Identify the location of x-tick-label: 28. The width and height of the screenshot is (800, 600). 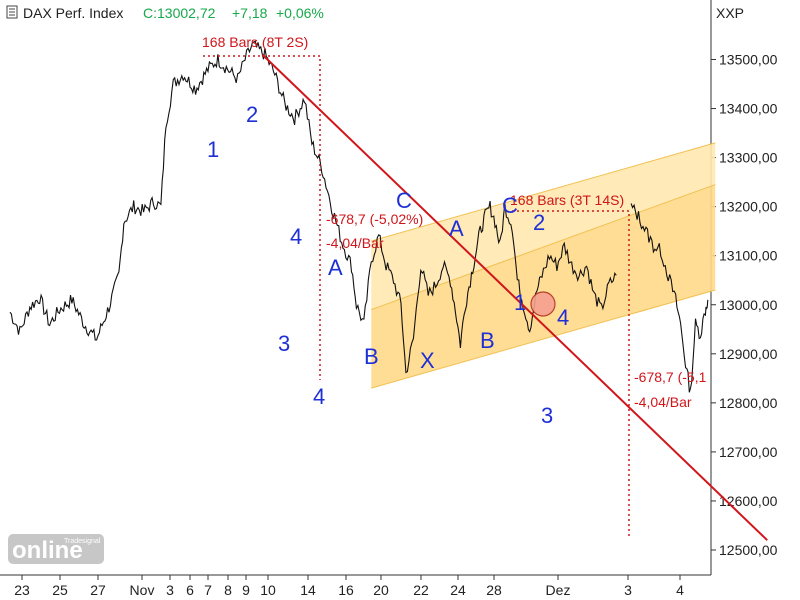
(494, 590).